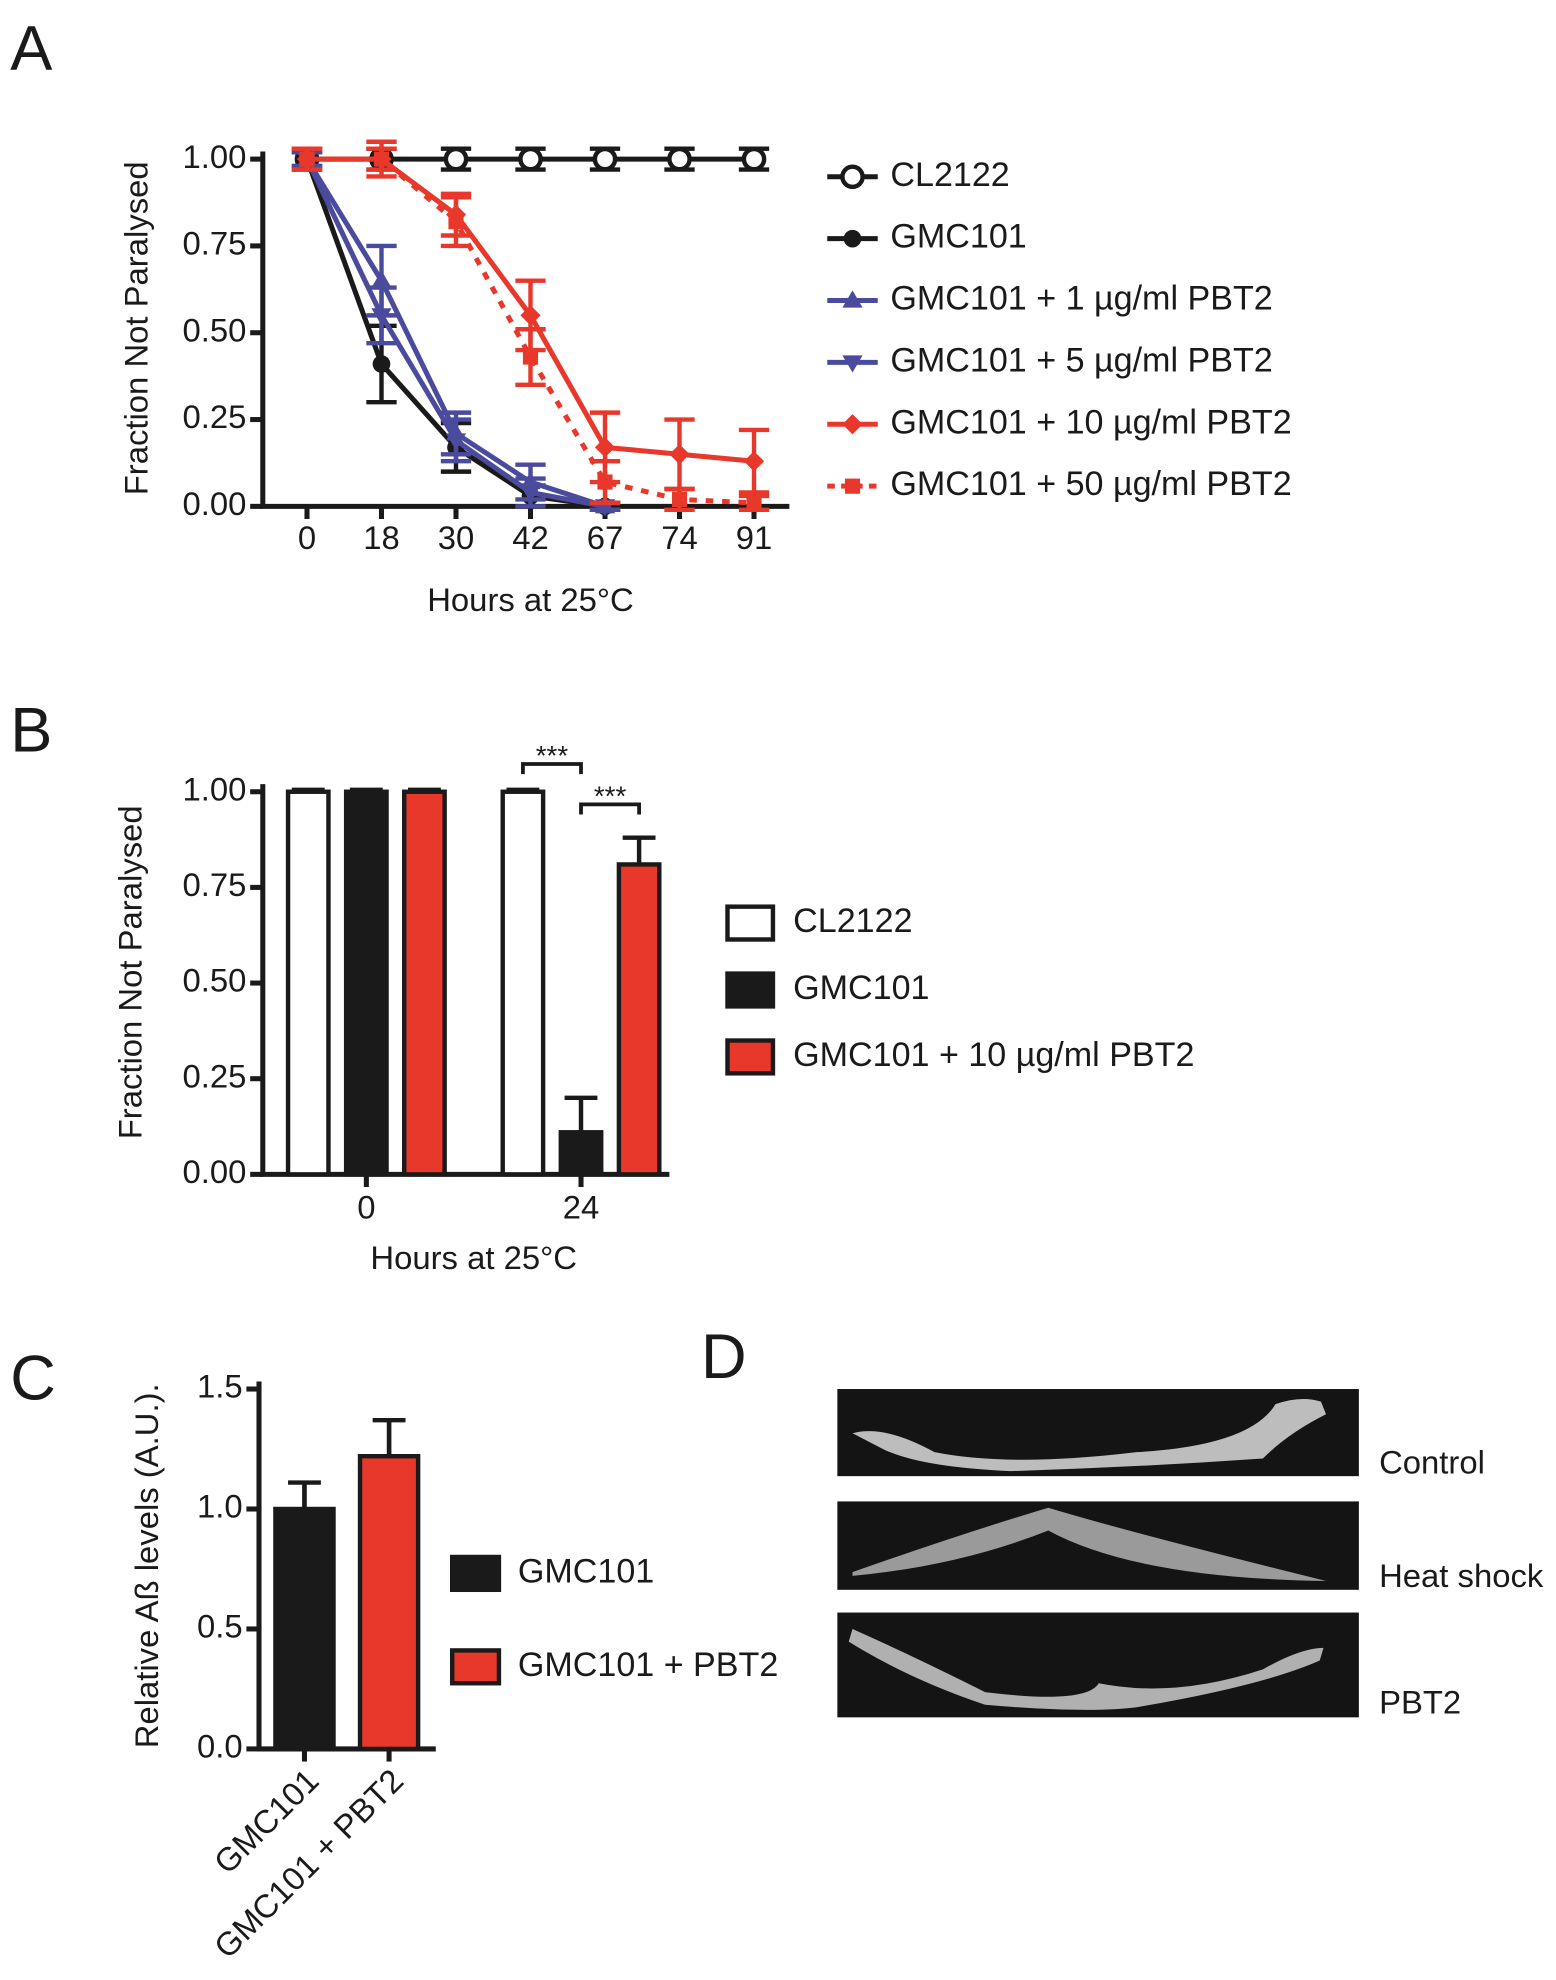 The height and width of the screenshot is (1980, 1556). Describe the element at coordinates (381, 537) in the screenshot. I see `x-tick-label: 18` at that location.